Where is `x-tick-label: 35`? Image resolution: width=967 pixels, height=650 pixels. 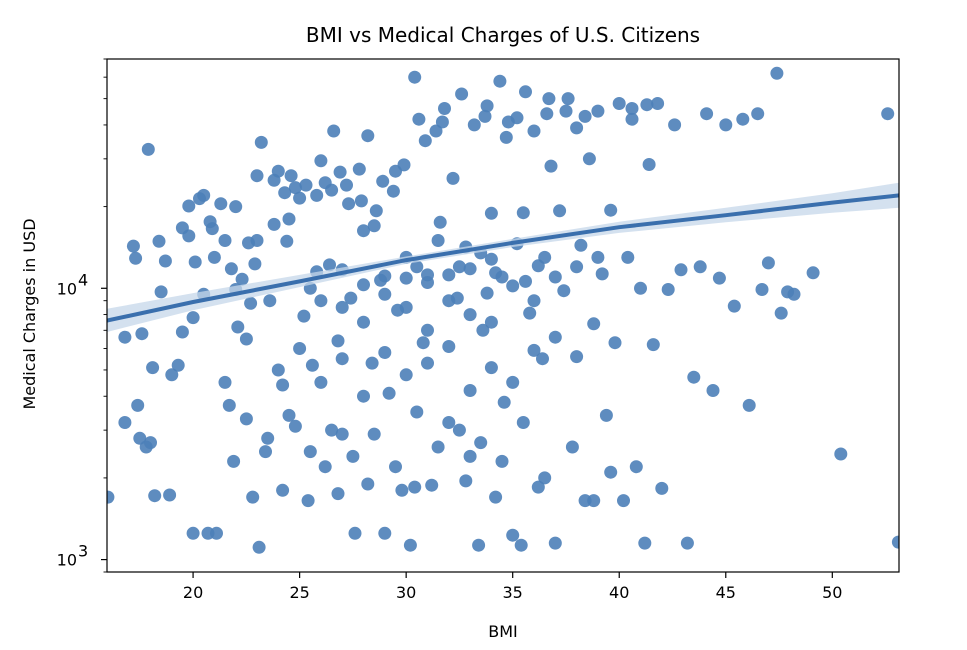 x-tick-label: 35 is located at coordinates (513, 592).